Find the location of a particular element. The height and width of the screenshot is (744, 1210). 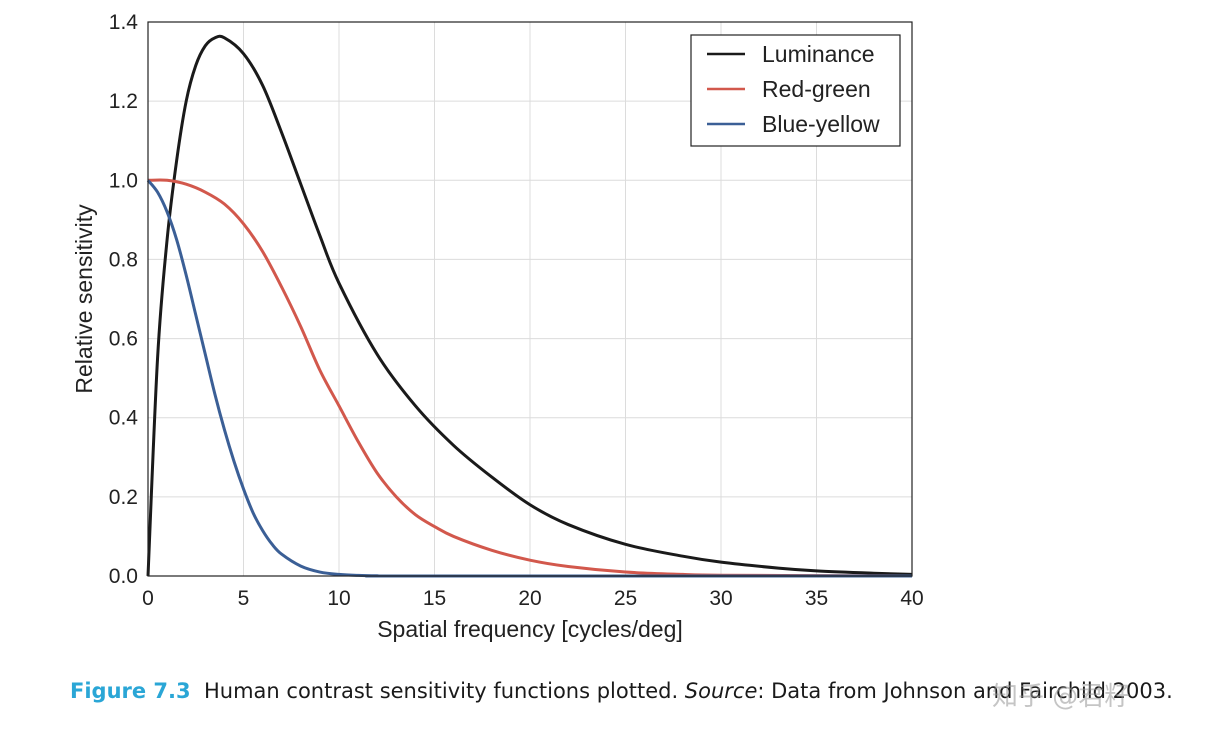

y-tick-label: 1.0 is located at coordinates (123, 180).